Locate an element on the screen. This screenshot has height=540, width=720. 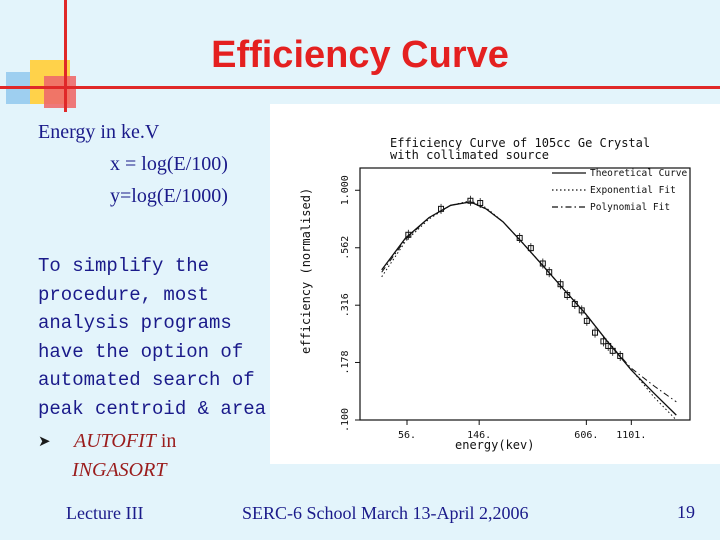
legend-label: Theoretical Curve is located at coordinates (639, 173).